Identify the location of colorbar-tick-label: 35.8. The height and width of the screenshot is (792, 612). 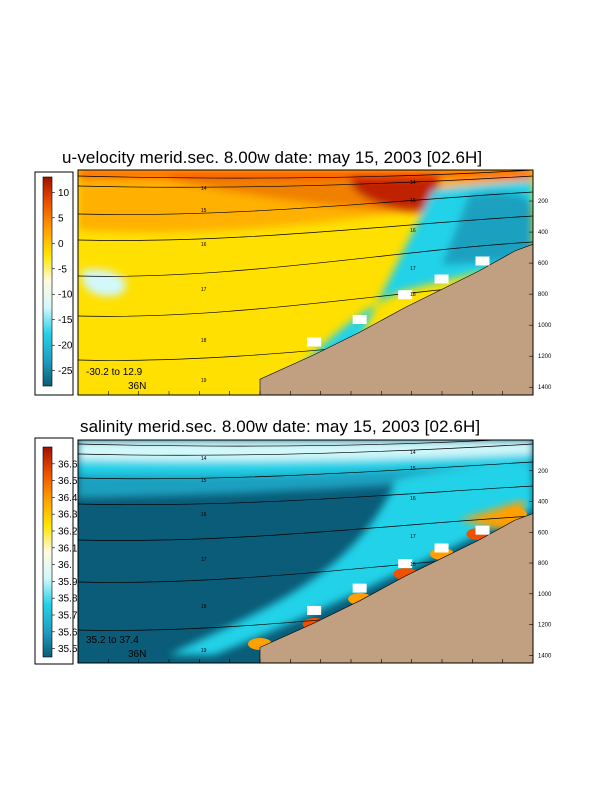
(68, 599).